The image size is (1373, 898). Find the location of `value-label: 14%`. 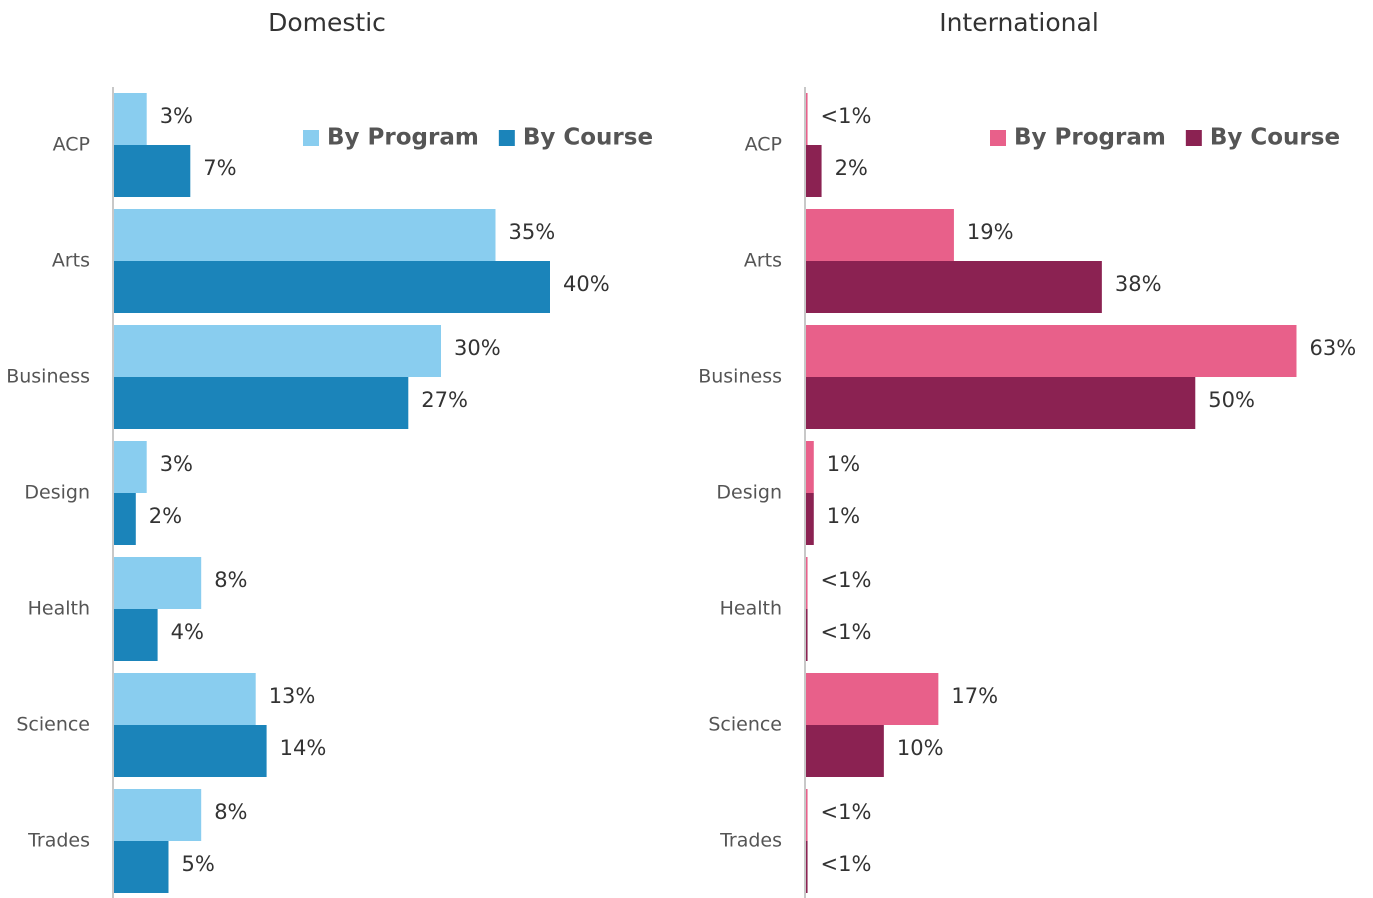

value-label: 14% is located at coordinates (303, 748).